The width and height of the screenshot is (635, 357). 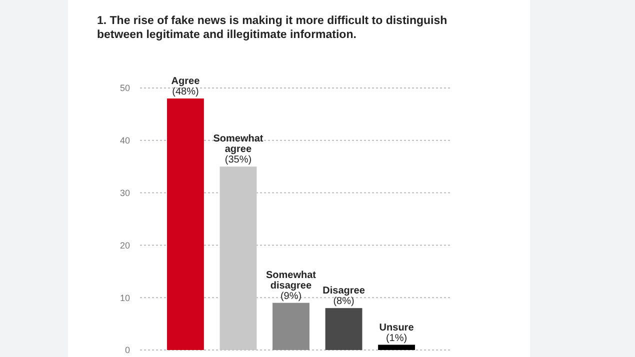 I want to click on data-label: (35%), so click(x=238, y=160).